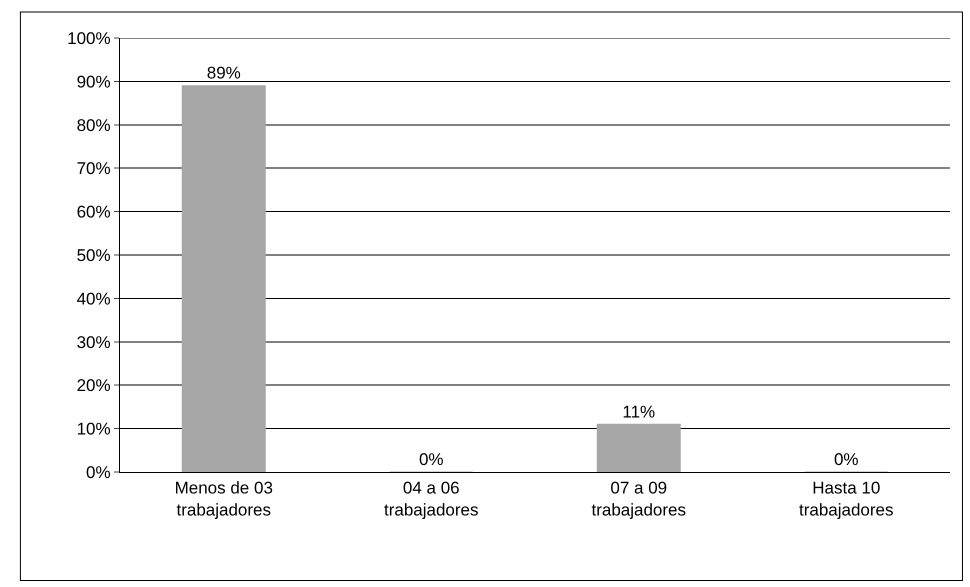 This screenshot has width=970, height=587. Describe the element at coordinates (93, 255) in the screenshot. I see `y-tick-label: 50%` at that location.